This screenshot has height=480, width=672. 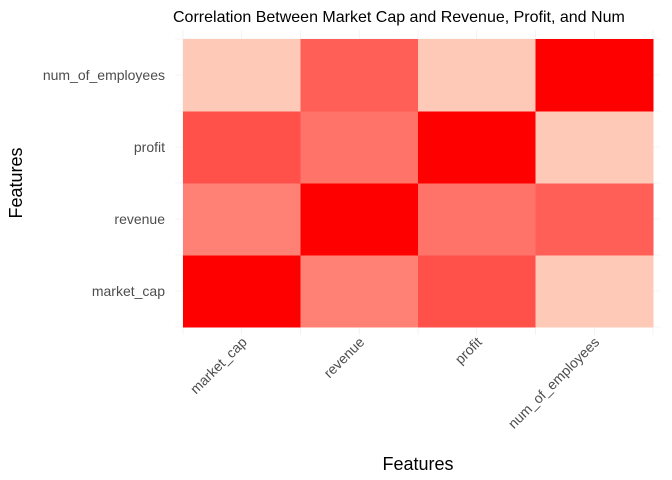 I want to click on y-tick-labels: market_cap revenue profit num_of_employees, so click(x=104, y=183).